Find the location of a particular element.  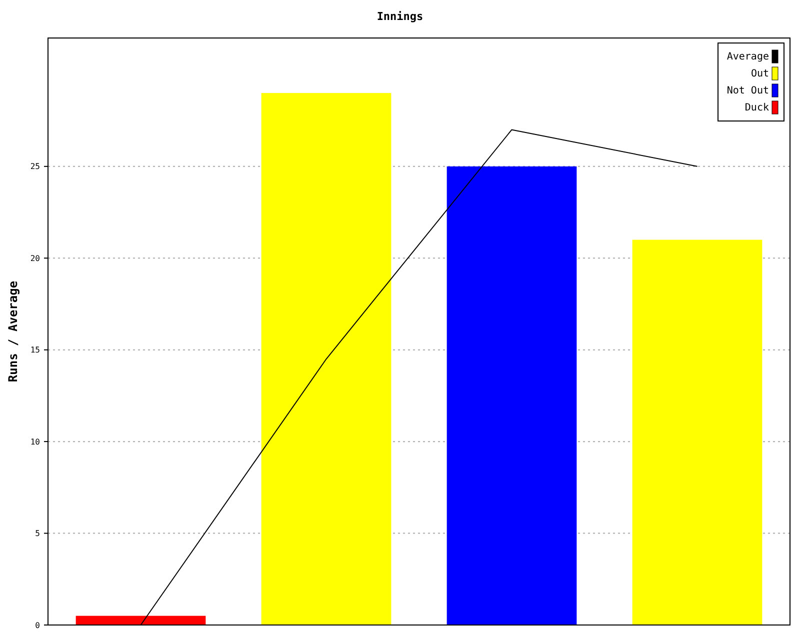

legend-label: Out is located at coordinates (759, 74).